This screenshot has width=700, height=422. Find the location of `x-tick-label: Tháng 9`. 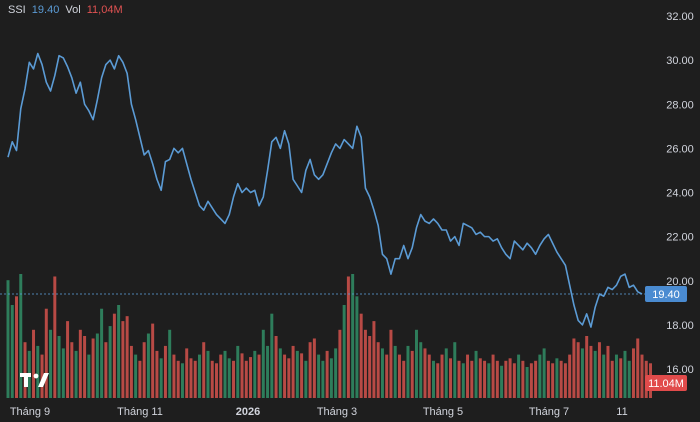

x-tick-label: Tháng 9 is located at coordinates (30, 412).